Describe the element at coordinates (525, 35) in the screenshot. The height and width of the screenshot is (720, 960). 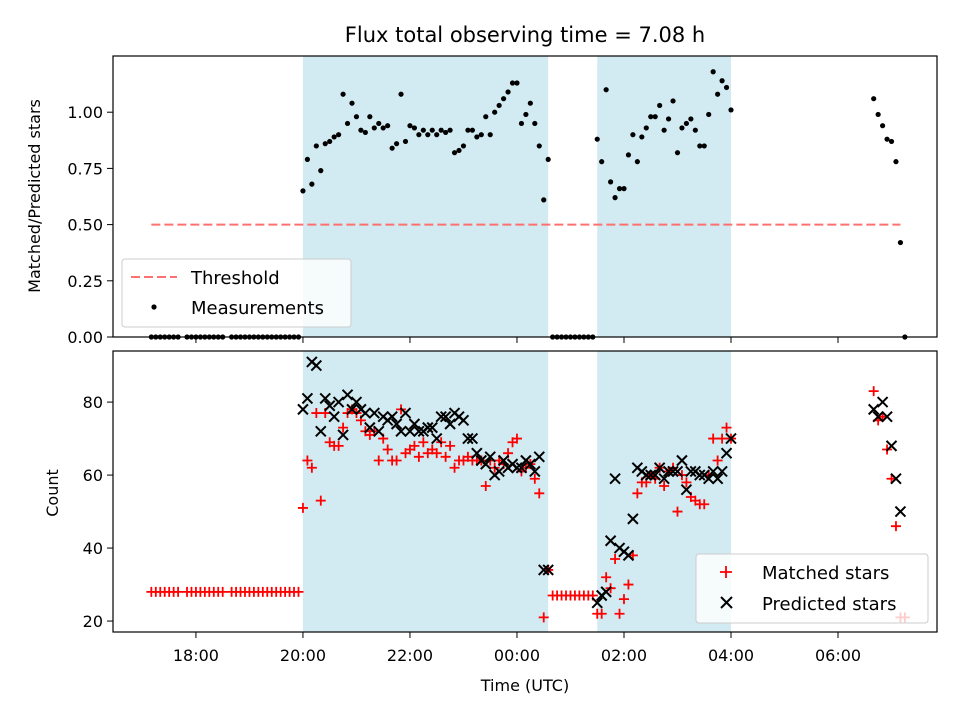
I see `chart-title: Flux total observing time = 7.08 h` at that location.